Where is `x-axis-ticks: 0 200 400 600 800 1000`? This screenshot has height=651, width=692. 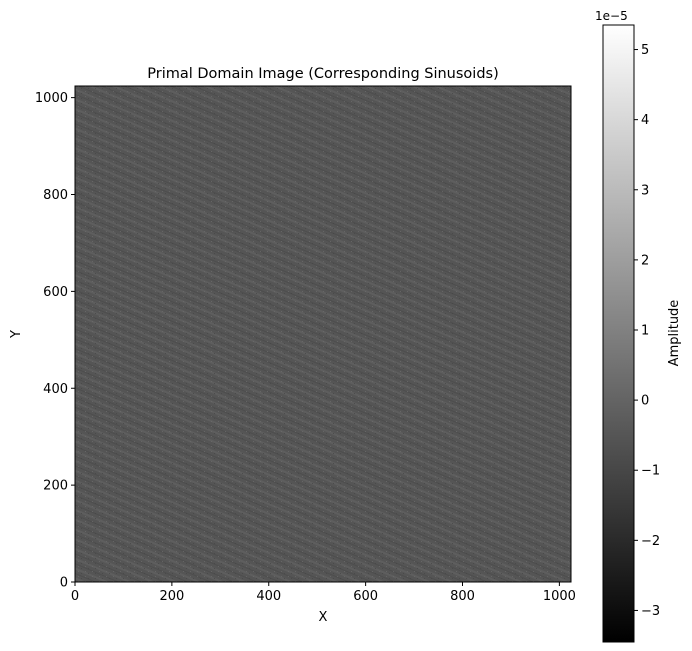
x-axis-ticks: 0 200 400 600 800 1000 is located at coordinates (323, 593).